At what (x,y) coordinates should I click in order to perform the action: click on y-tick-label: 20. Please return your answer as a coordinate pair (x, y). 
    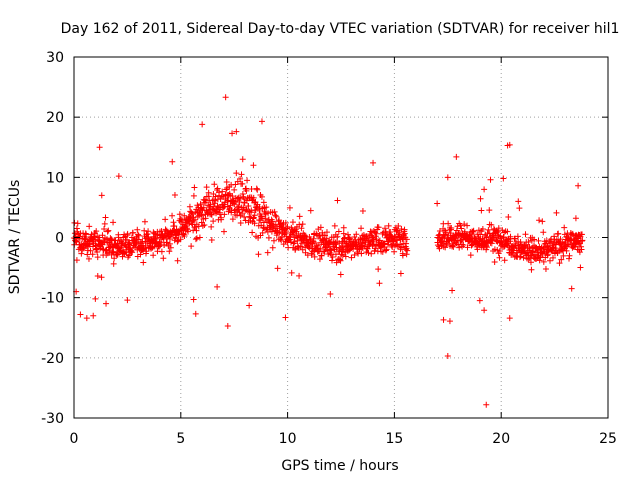
    Looking at the image, I should click on (55, 118).